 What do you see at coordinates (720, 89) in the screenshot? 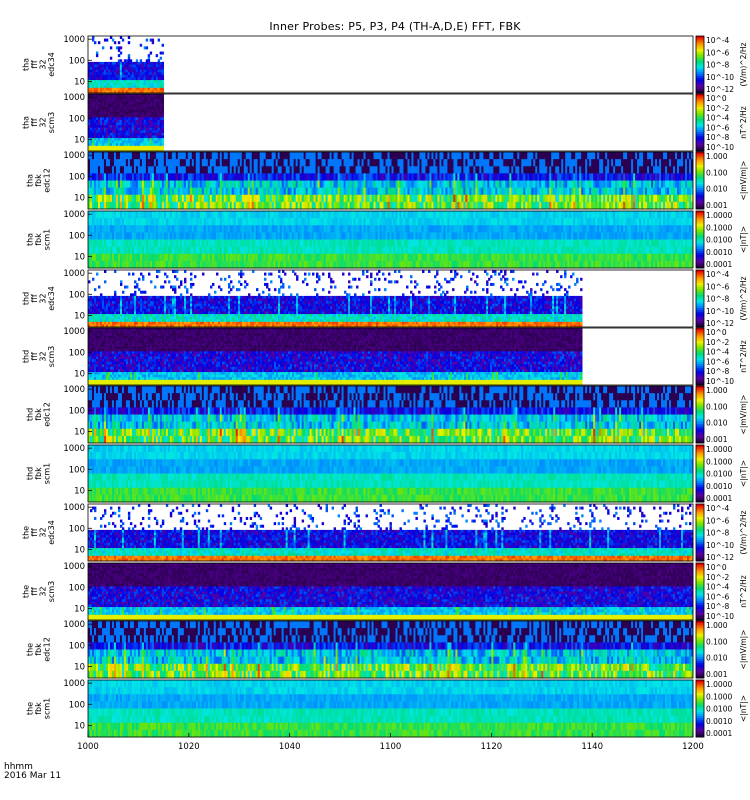
I see `colorbar-tick-label: 10^-12` at bounding box center [720, 89].